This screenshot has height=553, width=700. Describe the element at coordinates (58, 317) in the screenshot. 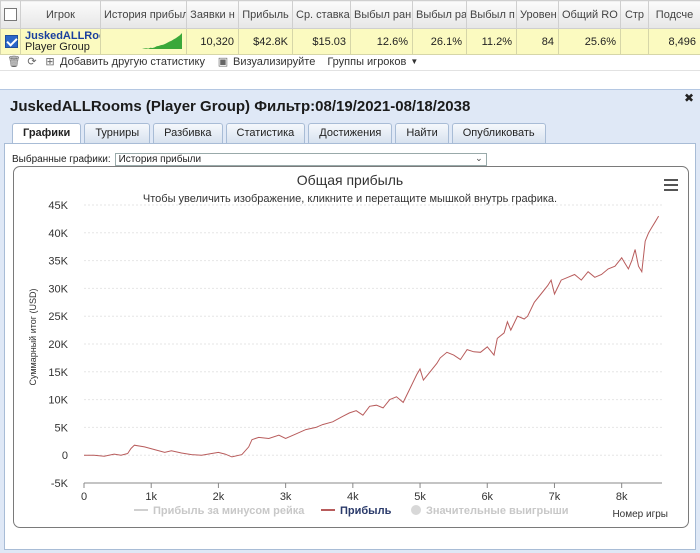

I see `y-tick-label: 25K` at that location.